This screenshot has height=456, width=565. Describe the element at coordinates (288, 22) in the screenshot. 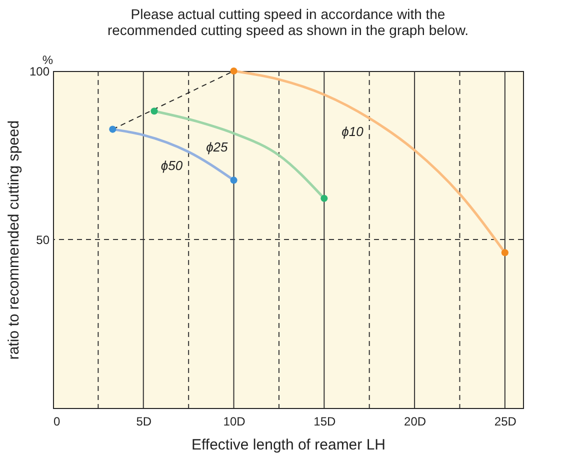

I see `chart-title: Please actual cutting speed in accordance with the recommended cutting speed as shown in the graph below.` at that location.